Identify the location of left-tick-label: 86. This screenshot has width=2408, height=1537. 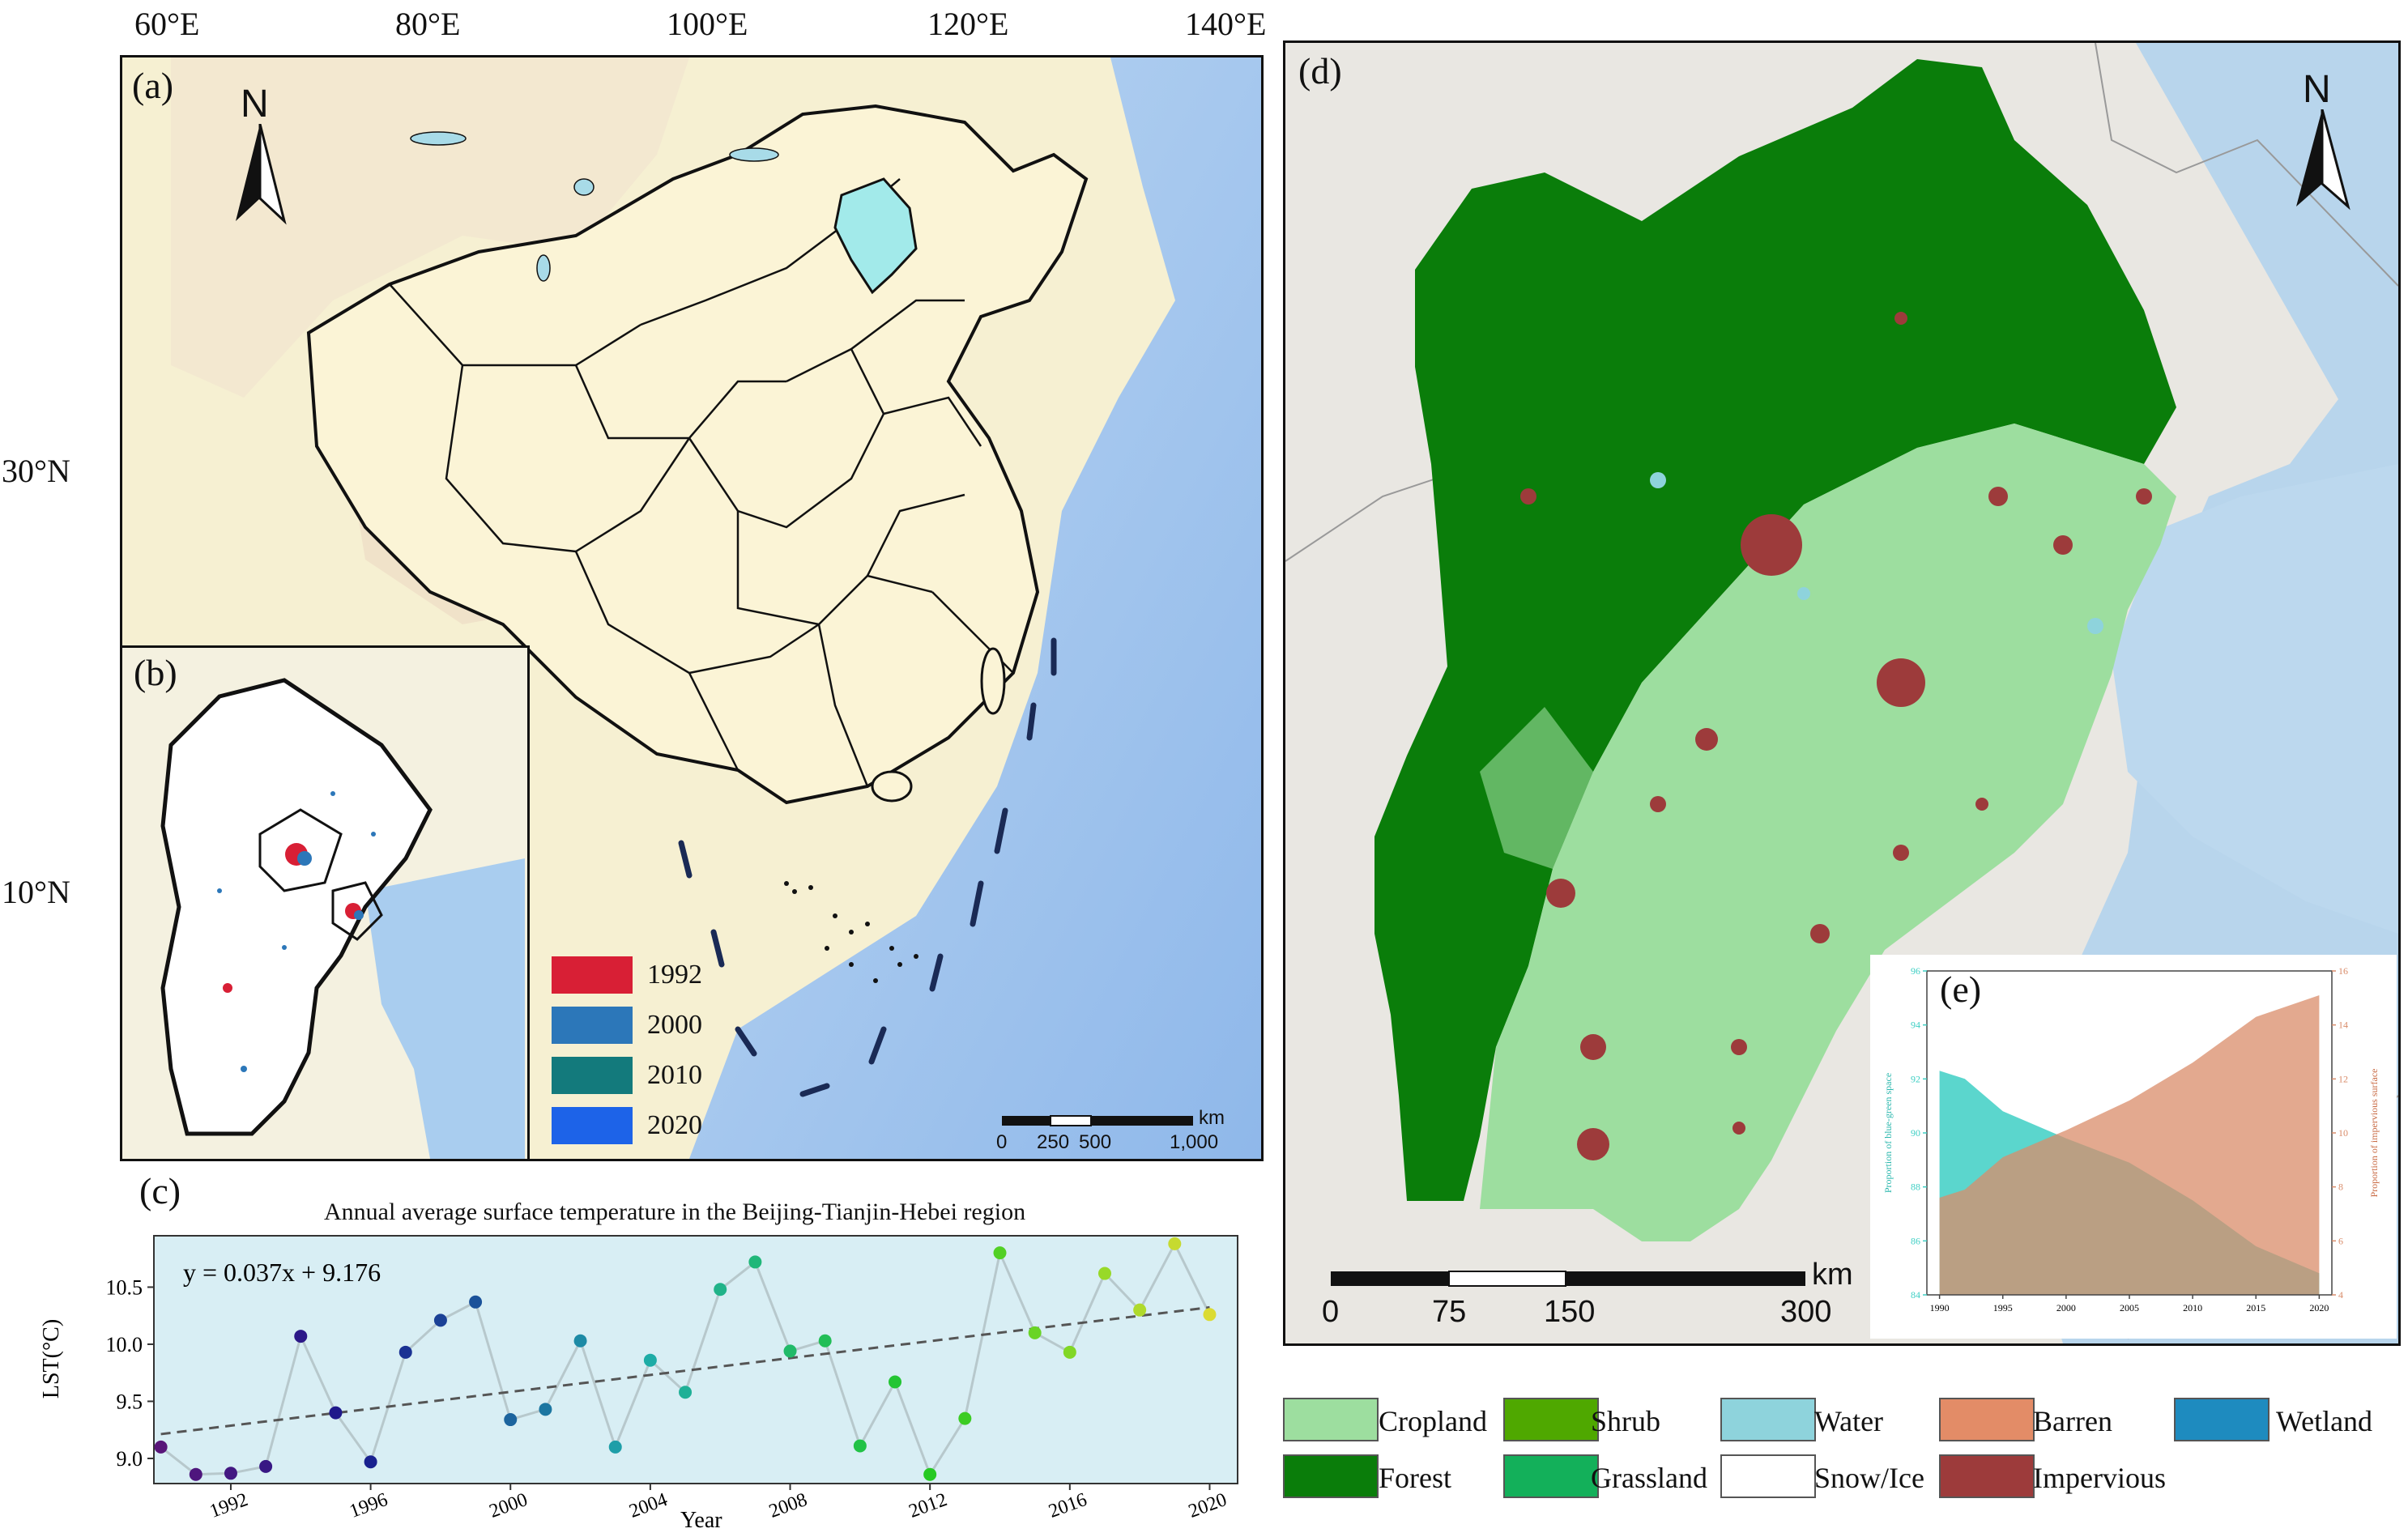
(1915, 1240).